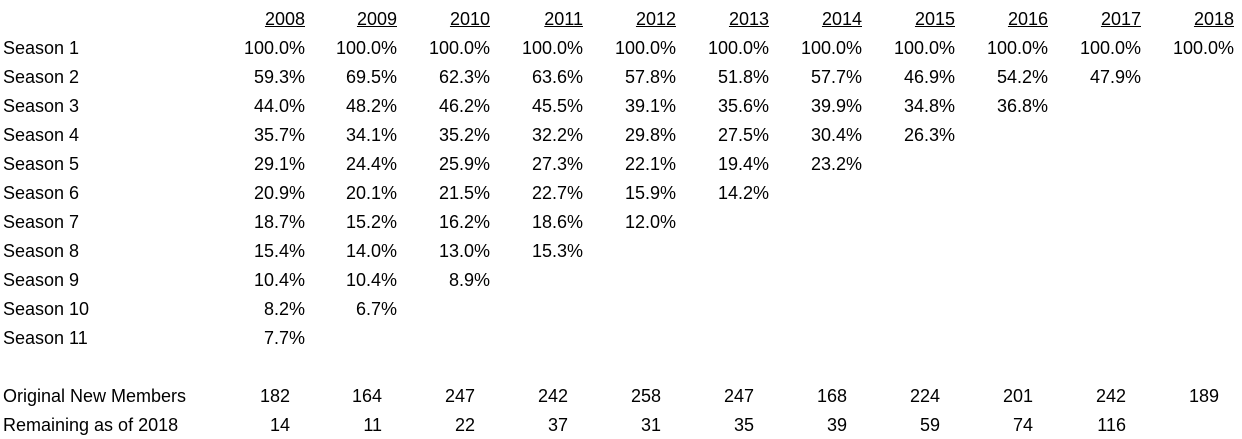  I want to click on retention-cell: 34.8%, so click(929, 106).